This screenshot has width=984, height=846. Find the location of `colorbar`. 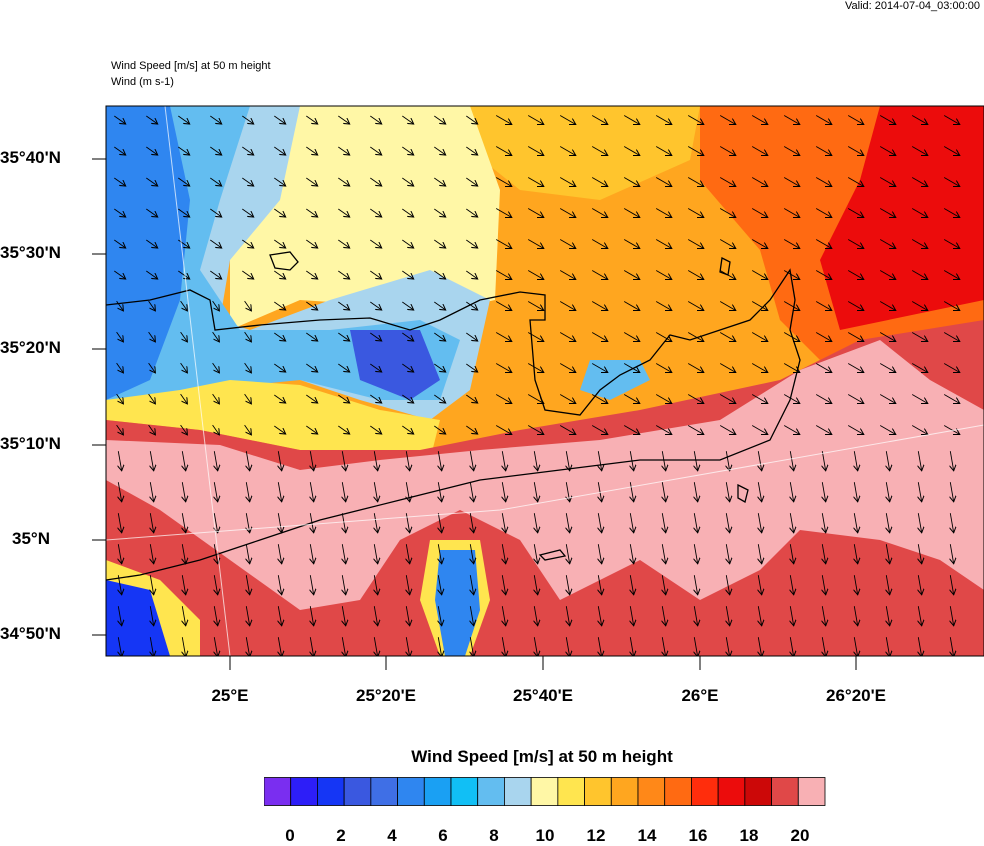

colorbar is located at coordinates (545, 791).